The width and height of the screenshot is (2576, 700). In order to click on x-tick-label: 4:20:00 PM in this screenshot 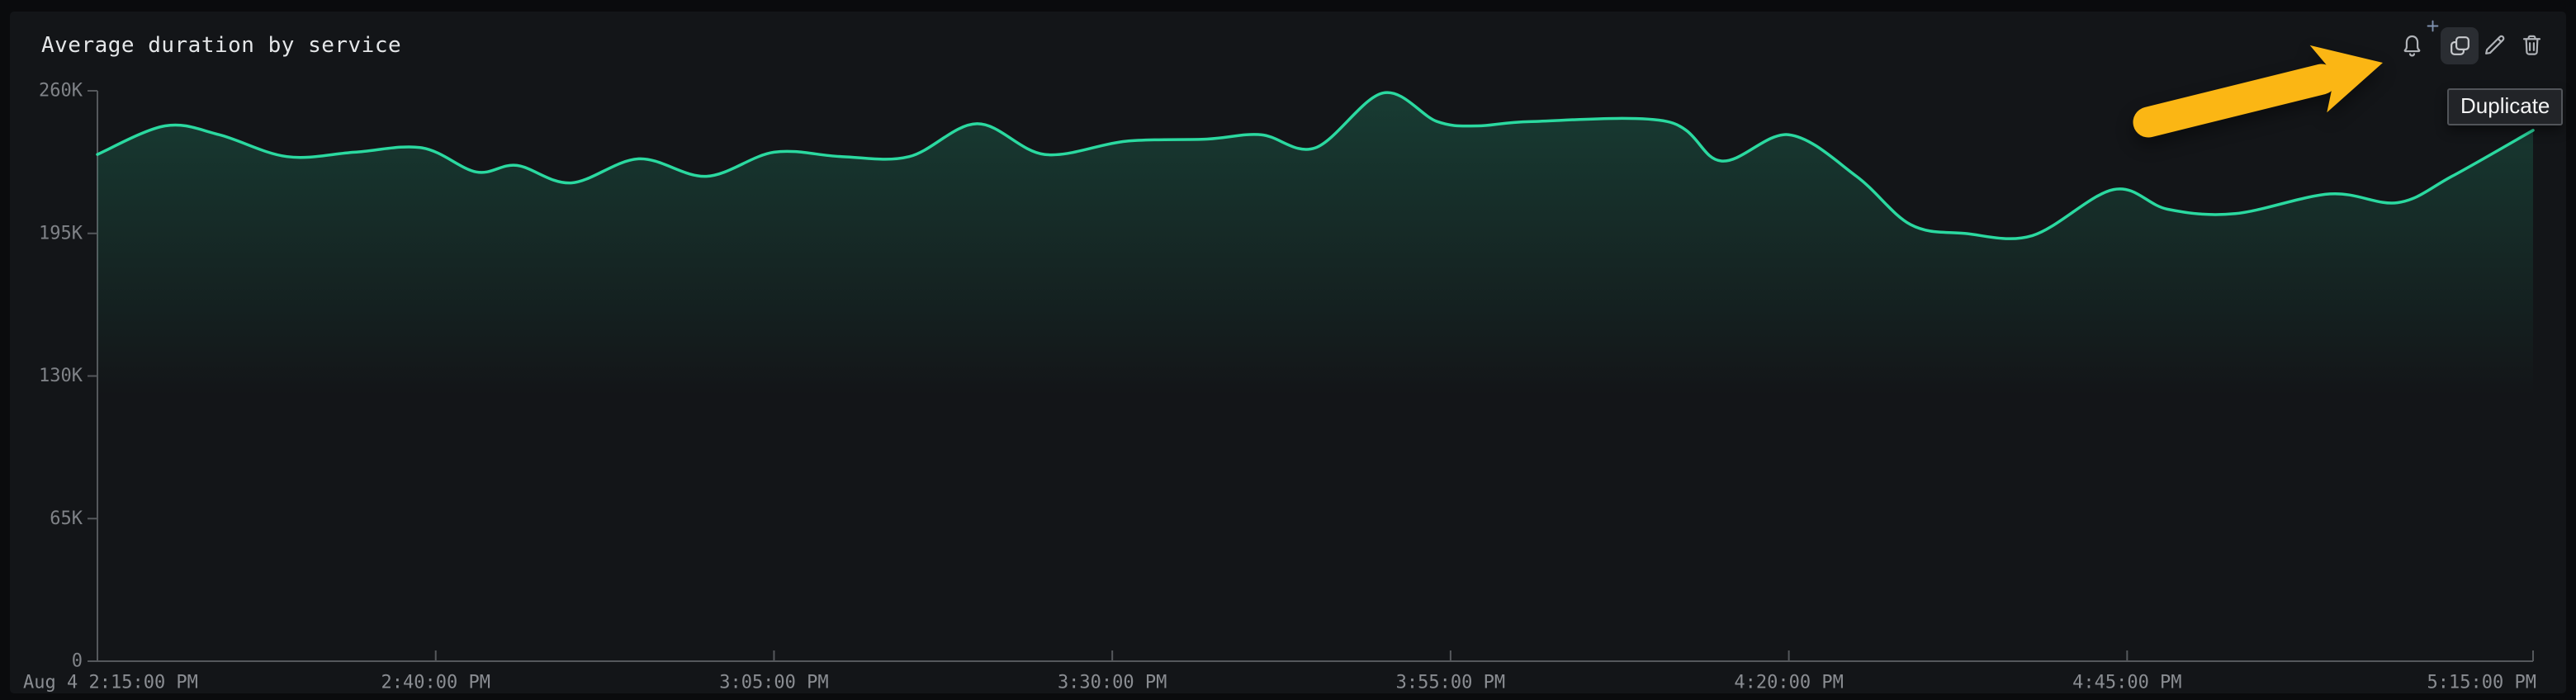, I will do `click(1788, 683)`.